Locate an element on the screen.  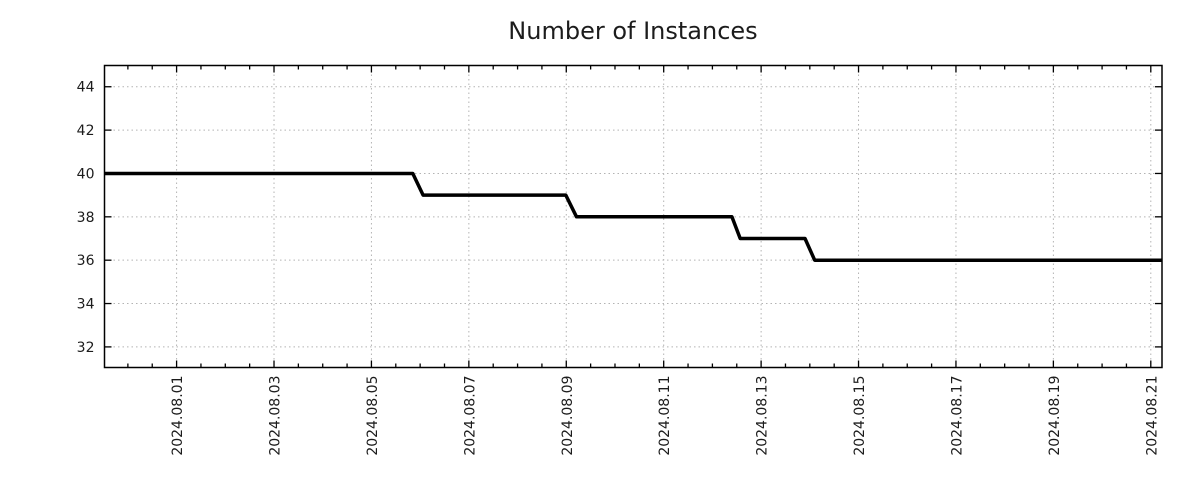
x-tick-label: 2024.08.05 is located at coordinates (373, 416).